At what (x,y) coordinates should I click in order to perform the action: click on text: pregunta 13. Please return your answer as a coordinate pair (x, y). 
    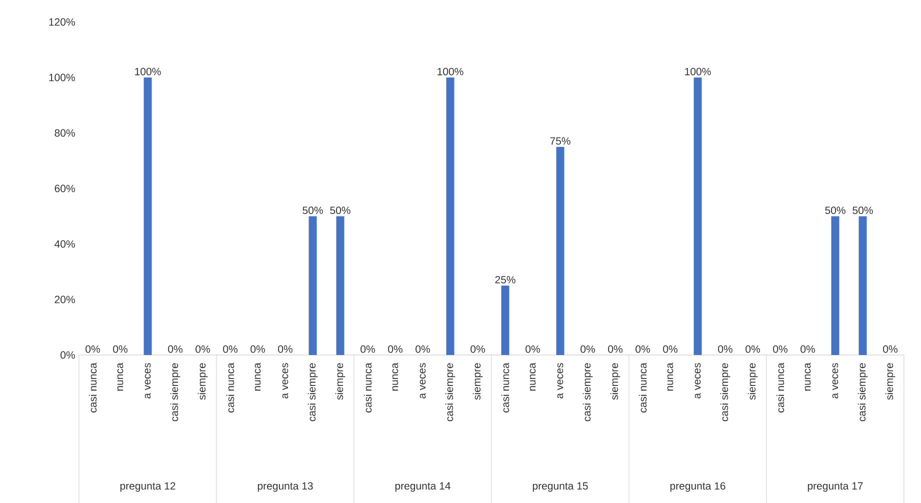
    Looking at the image, I should click on (285, 487).